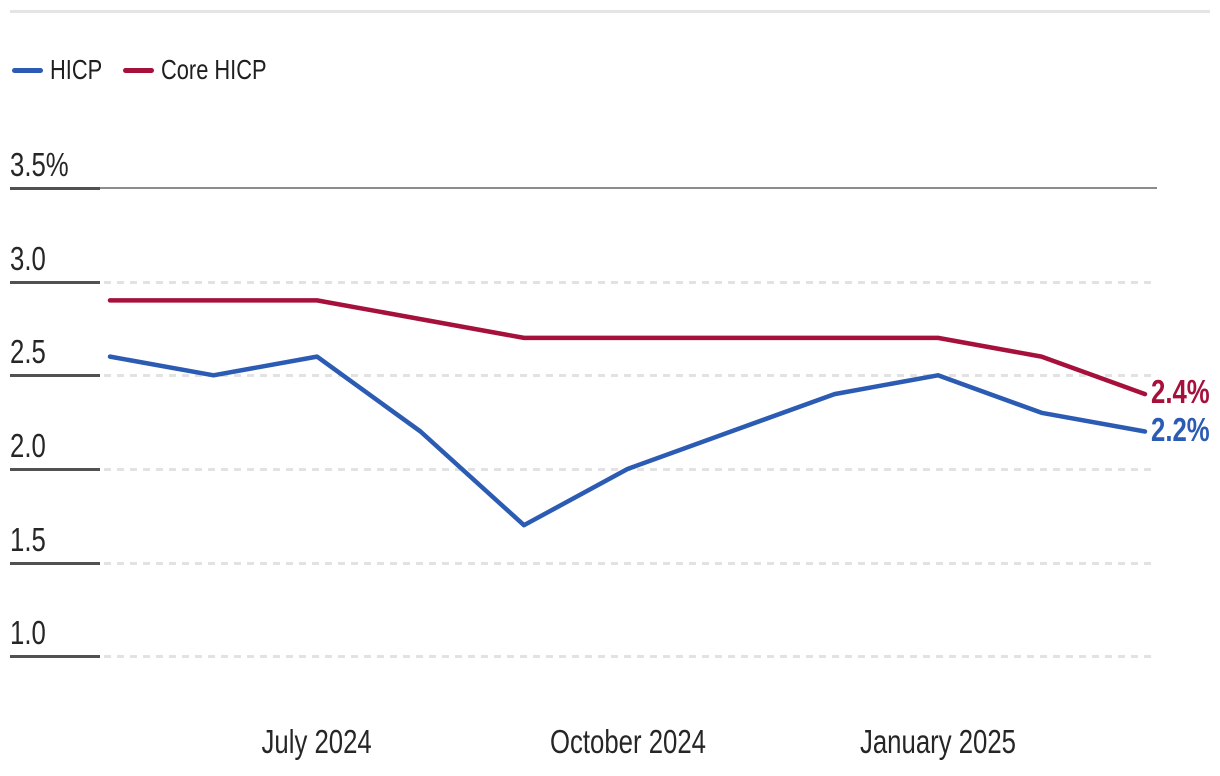  Describe the element at coordinates (610, 11) in the screenshot. I see `top-divider` at that location.